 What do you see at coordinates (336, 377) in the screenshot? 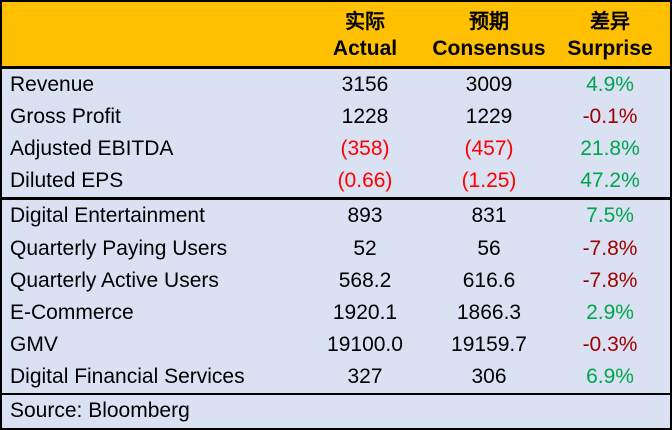
I see `table-row: Digital Financial Services 327 306 6.9%` at bounding box center [336, 377].